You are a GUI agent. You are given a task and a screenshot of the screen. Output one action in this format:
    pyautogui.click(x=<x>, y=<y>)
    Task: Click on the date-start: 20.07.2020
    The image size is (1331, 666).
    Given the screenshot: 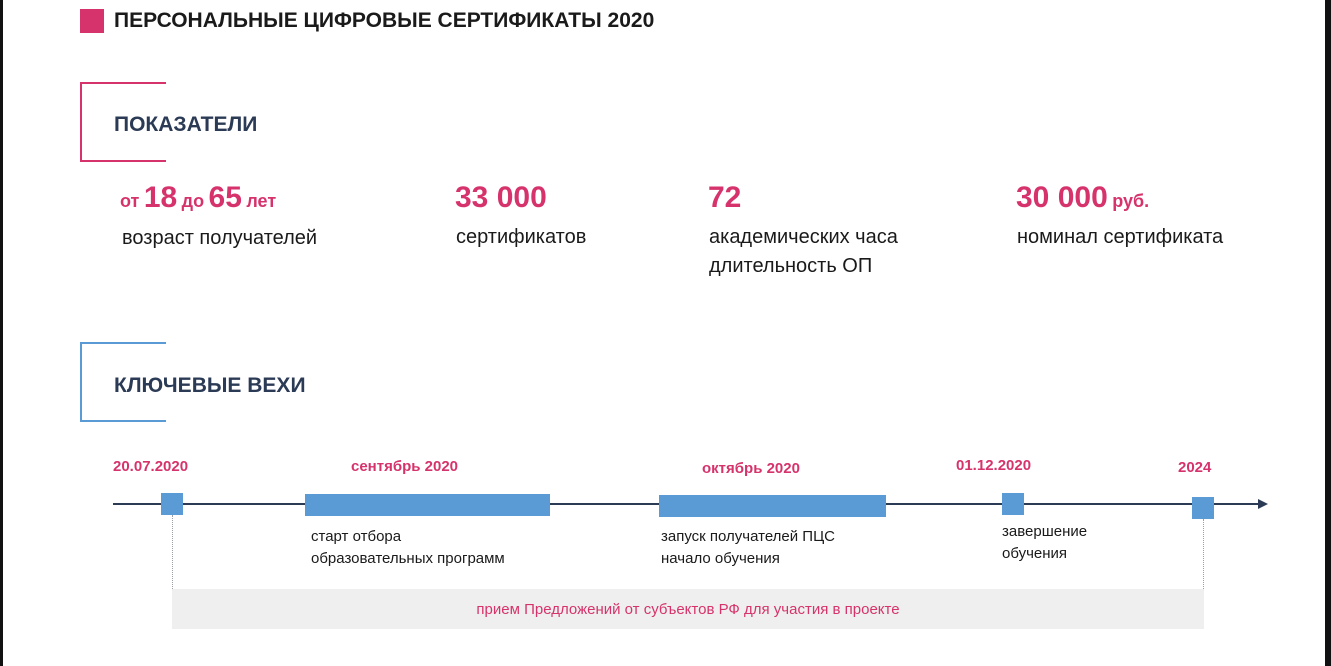 What is the action you would take?
    pyautogui.click(x=151, y=466)
    